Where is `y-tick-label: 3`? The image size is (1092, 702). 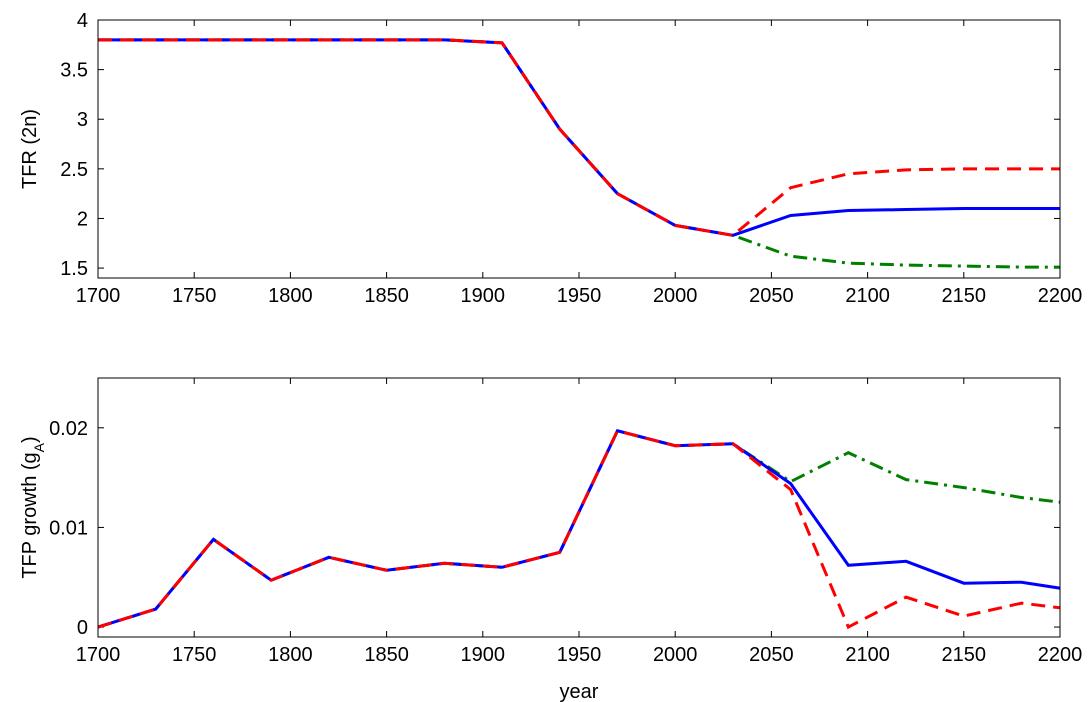 y-tick-label: 3 is located at coordinates (82, 120).